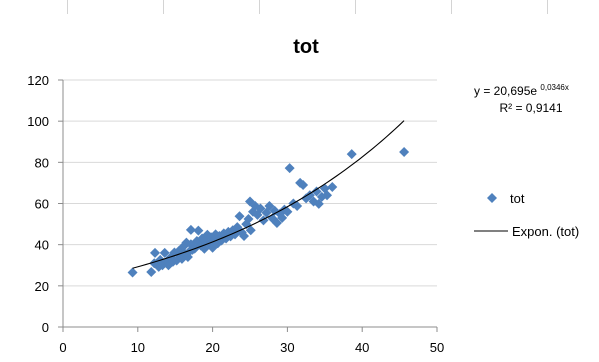  I want to click on legend: tot Expon. (tot), so click(526, 215).